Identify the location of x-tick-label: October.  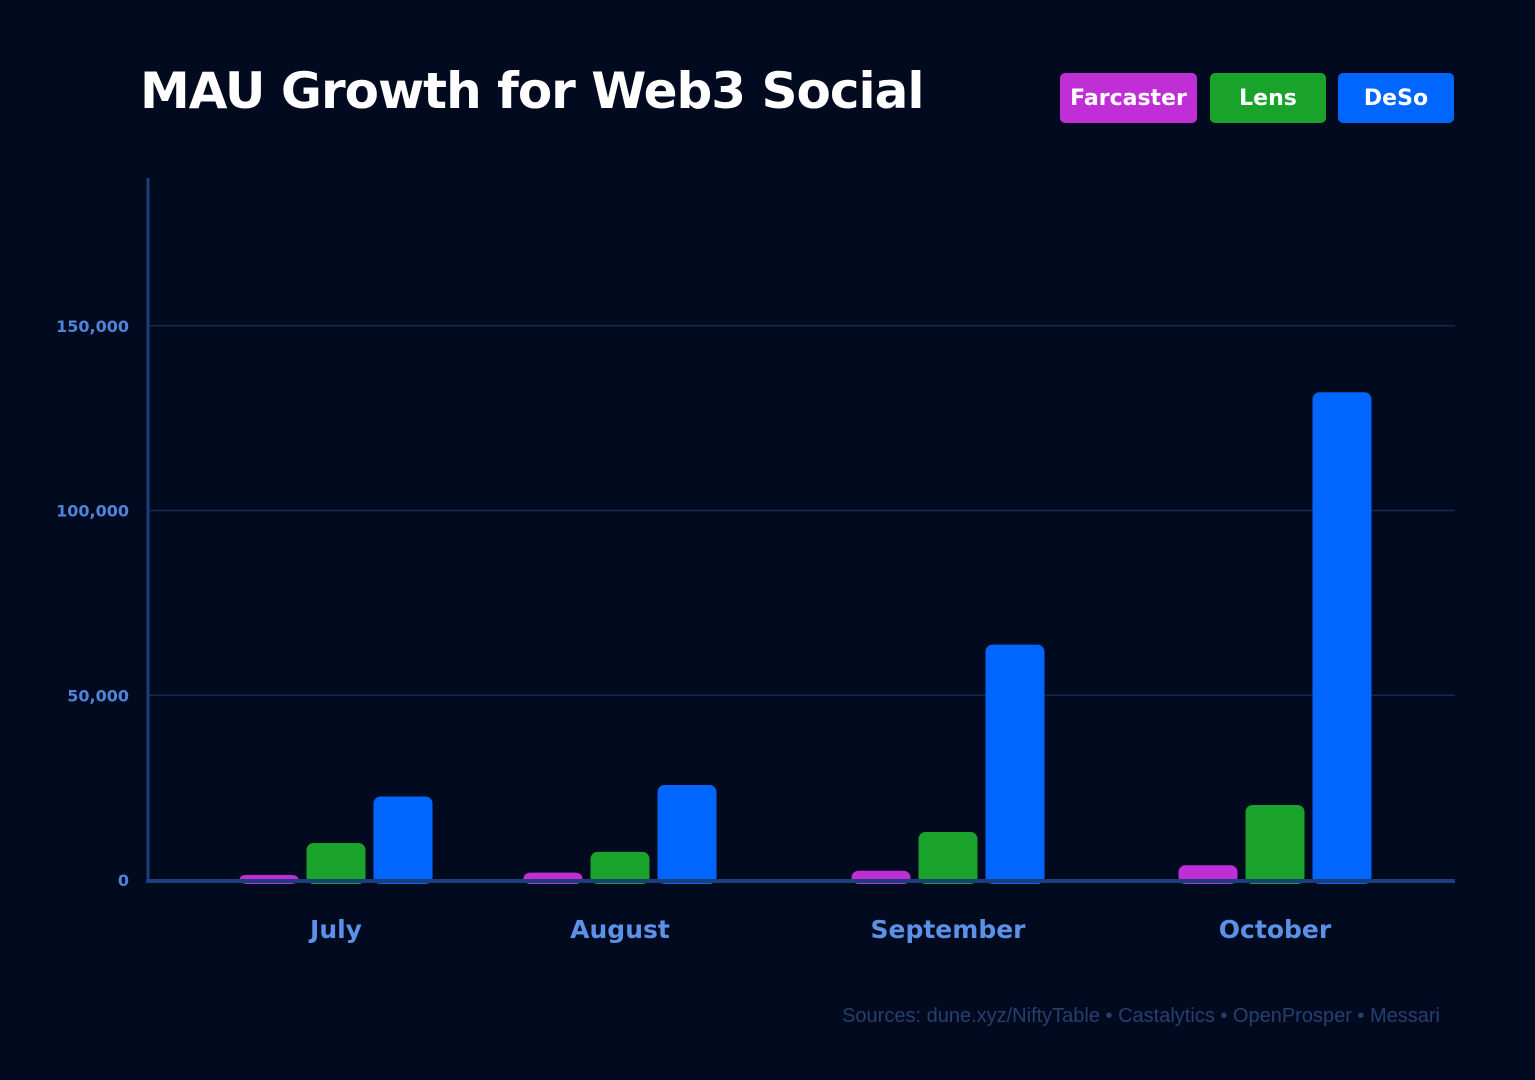
(1275, 929).